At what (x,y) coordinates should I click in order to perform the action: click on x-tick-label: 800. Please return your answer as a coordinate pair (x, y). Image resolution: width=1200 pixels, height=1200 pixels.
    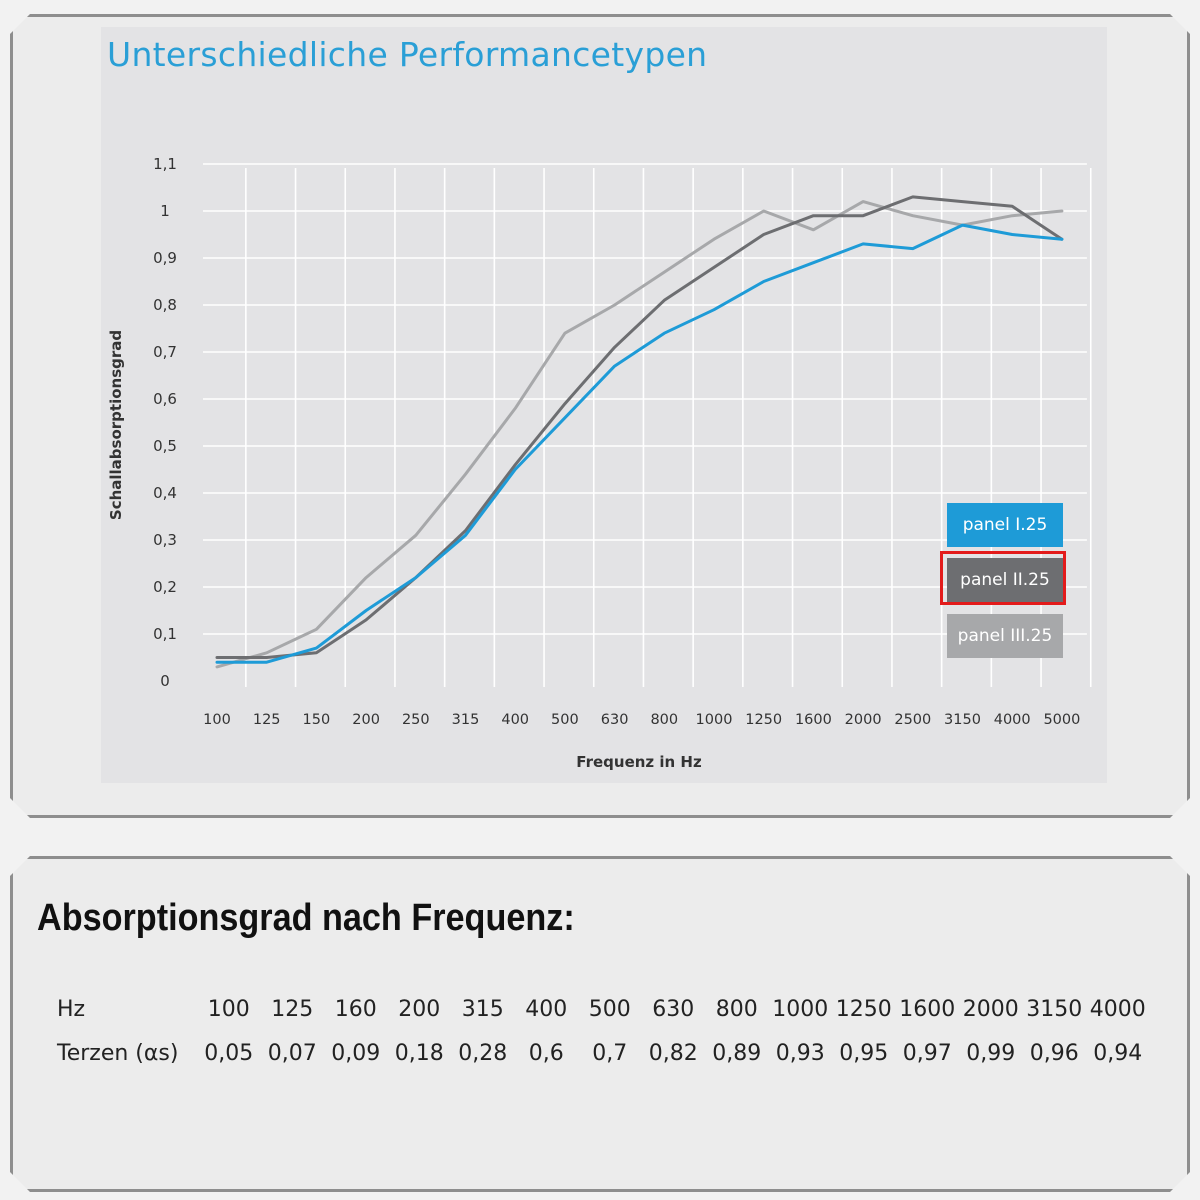
    Looking at the image, I should click on (664, 720).